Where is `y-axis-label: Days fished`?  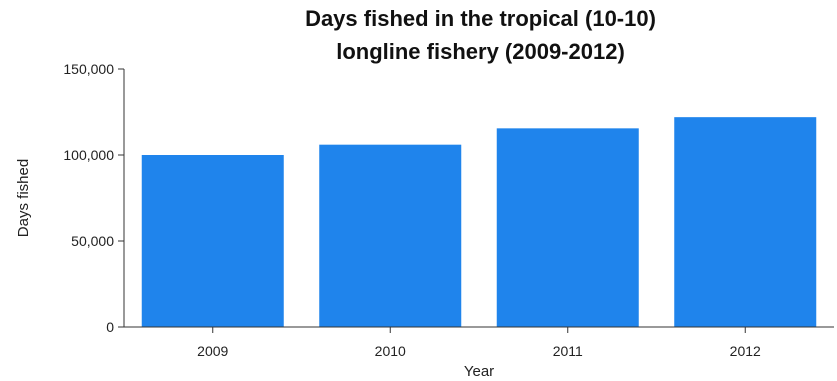
y-axis-label: Days fished is located at coordinates (23, 198).